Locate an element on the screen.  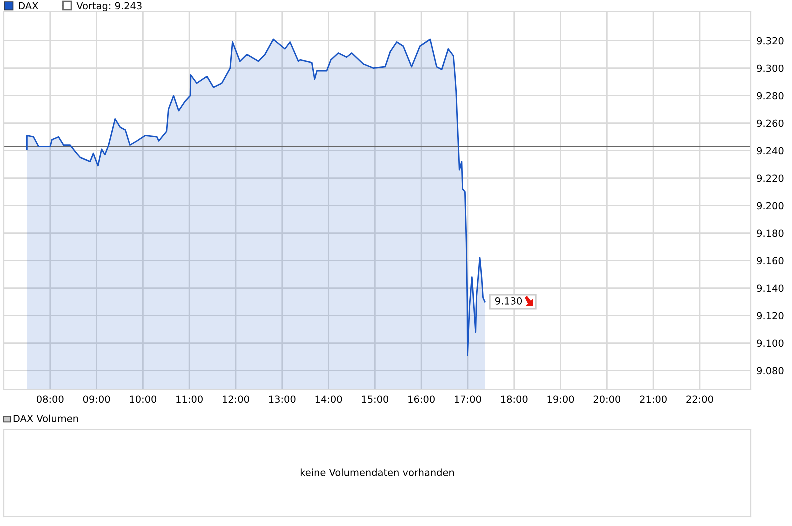
y-tick-label: 9.260 is located at coordinates (770, 124).